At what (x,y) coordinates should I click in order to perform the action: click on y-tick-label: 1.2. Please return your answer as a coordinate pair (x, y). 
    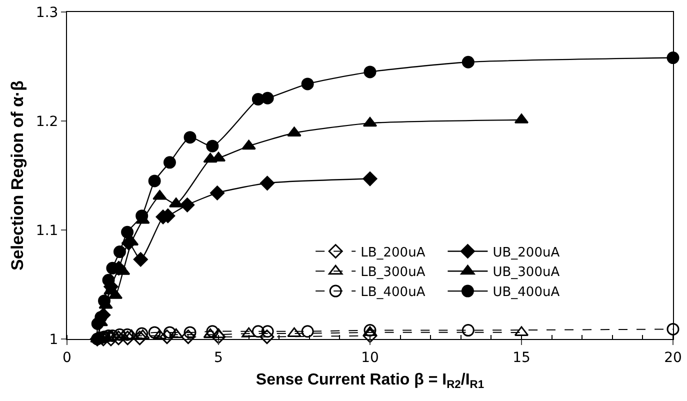
    Looking at the image, I should click on (47, 122).